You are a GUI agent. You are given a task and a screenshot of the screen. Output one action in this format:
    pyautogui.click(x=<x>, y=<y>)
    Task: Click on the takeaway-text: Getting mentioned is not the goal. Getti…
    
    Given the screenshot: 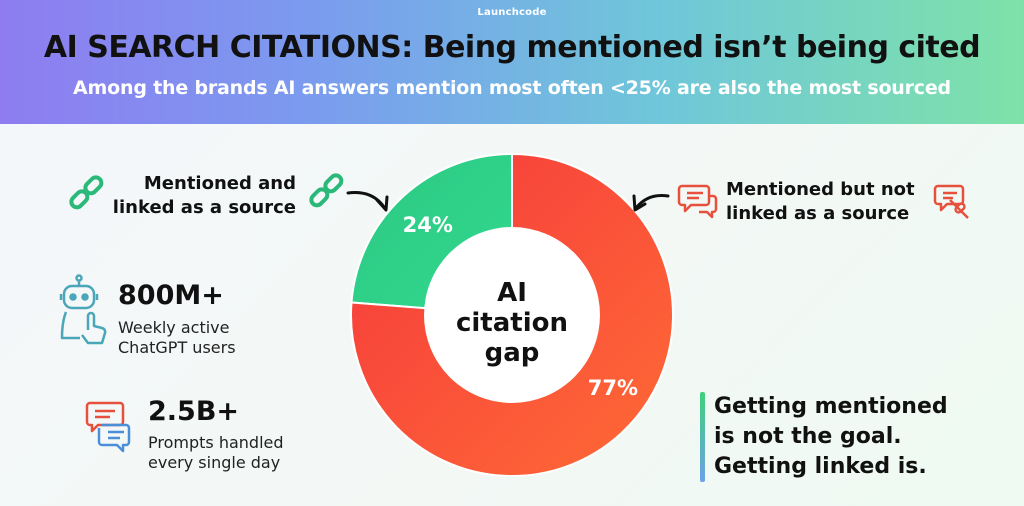 What is the action you would take?
    pyautogui.click(x=864, y=437)
    